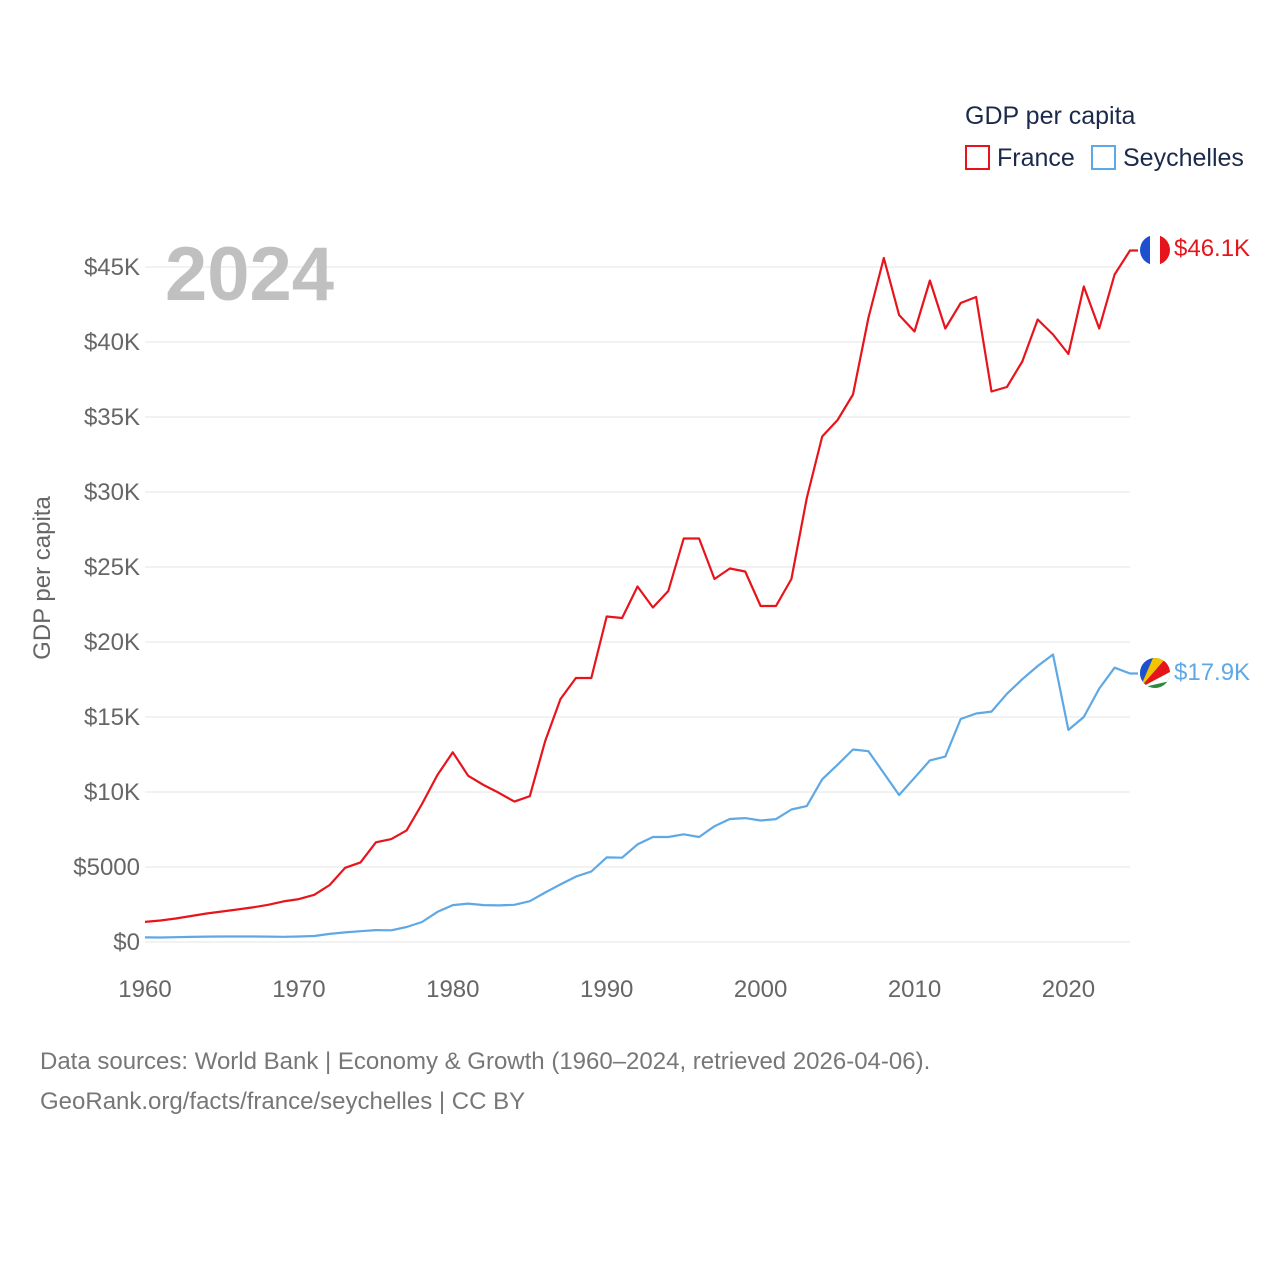 This screenshot has width=1280, height=1280. Describe the element at coordinates (1212, 672) in the screenshot. I see `end-label-seychelles: $17.9K` at that location.